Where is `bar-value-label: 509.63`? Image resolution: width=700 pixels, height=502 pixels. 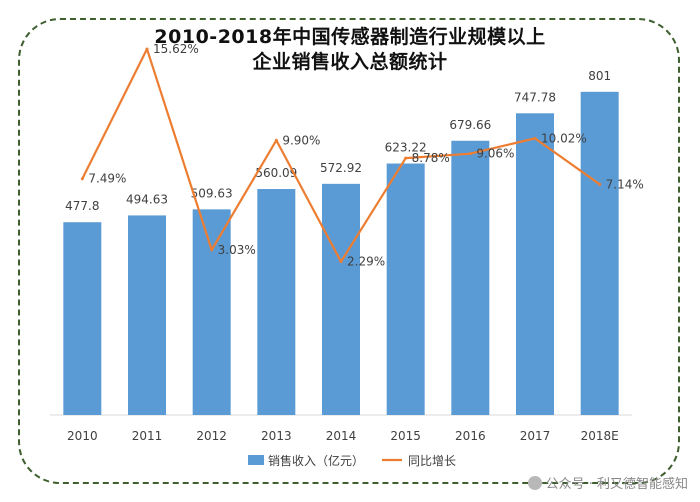 bar-value-label: 509.63 is located at coordinates (212, 193).